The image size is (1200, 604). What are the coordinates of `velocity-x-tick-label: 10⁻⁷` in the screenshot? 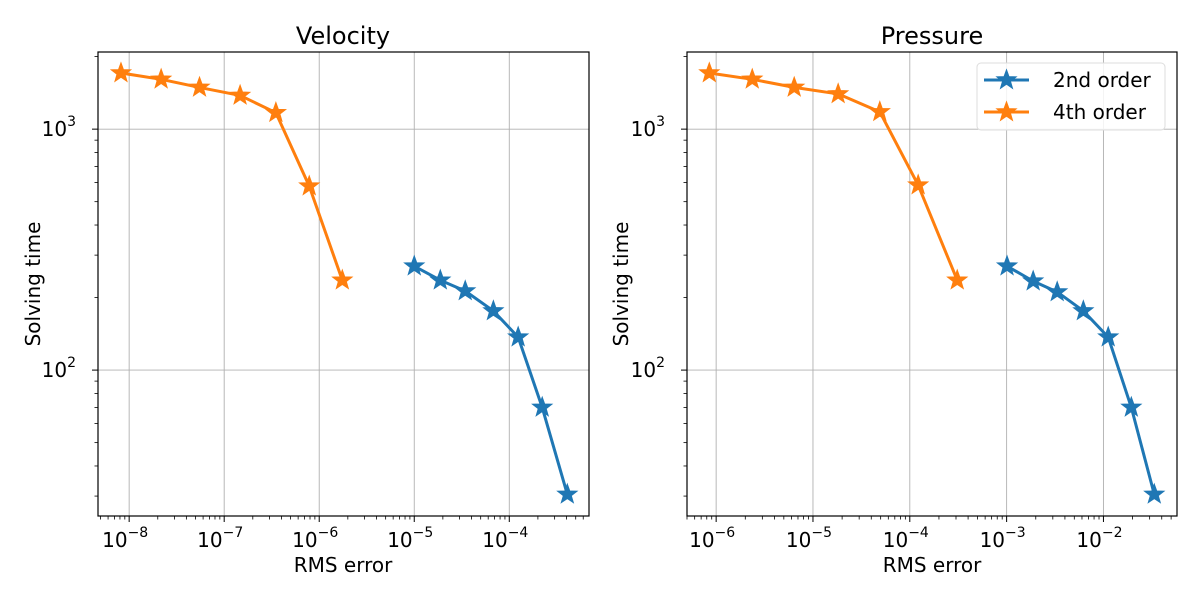 It's located at (220, 538).